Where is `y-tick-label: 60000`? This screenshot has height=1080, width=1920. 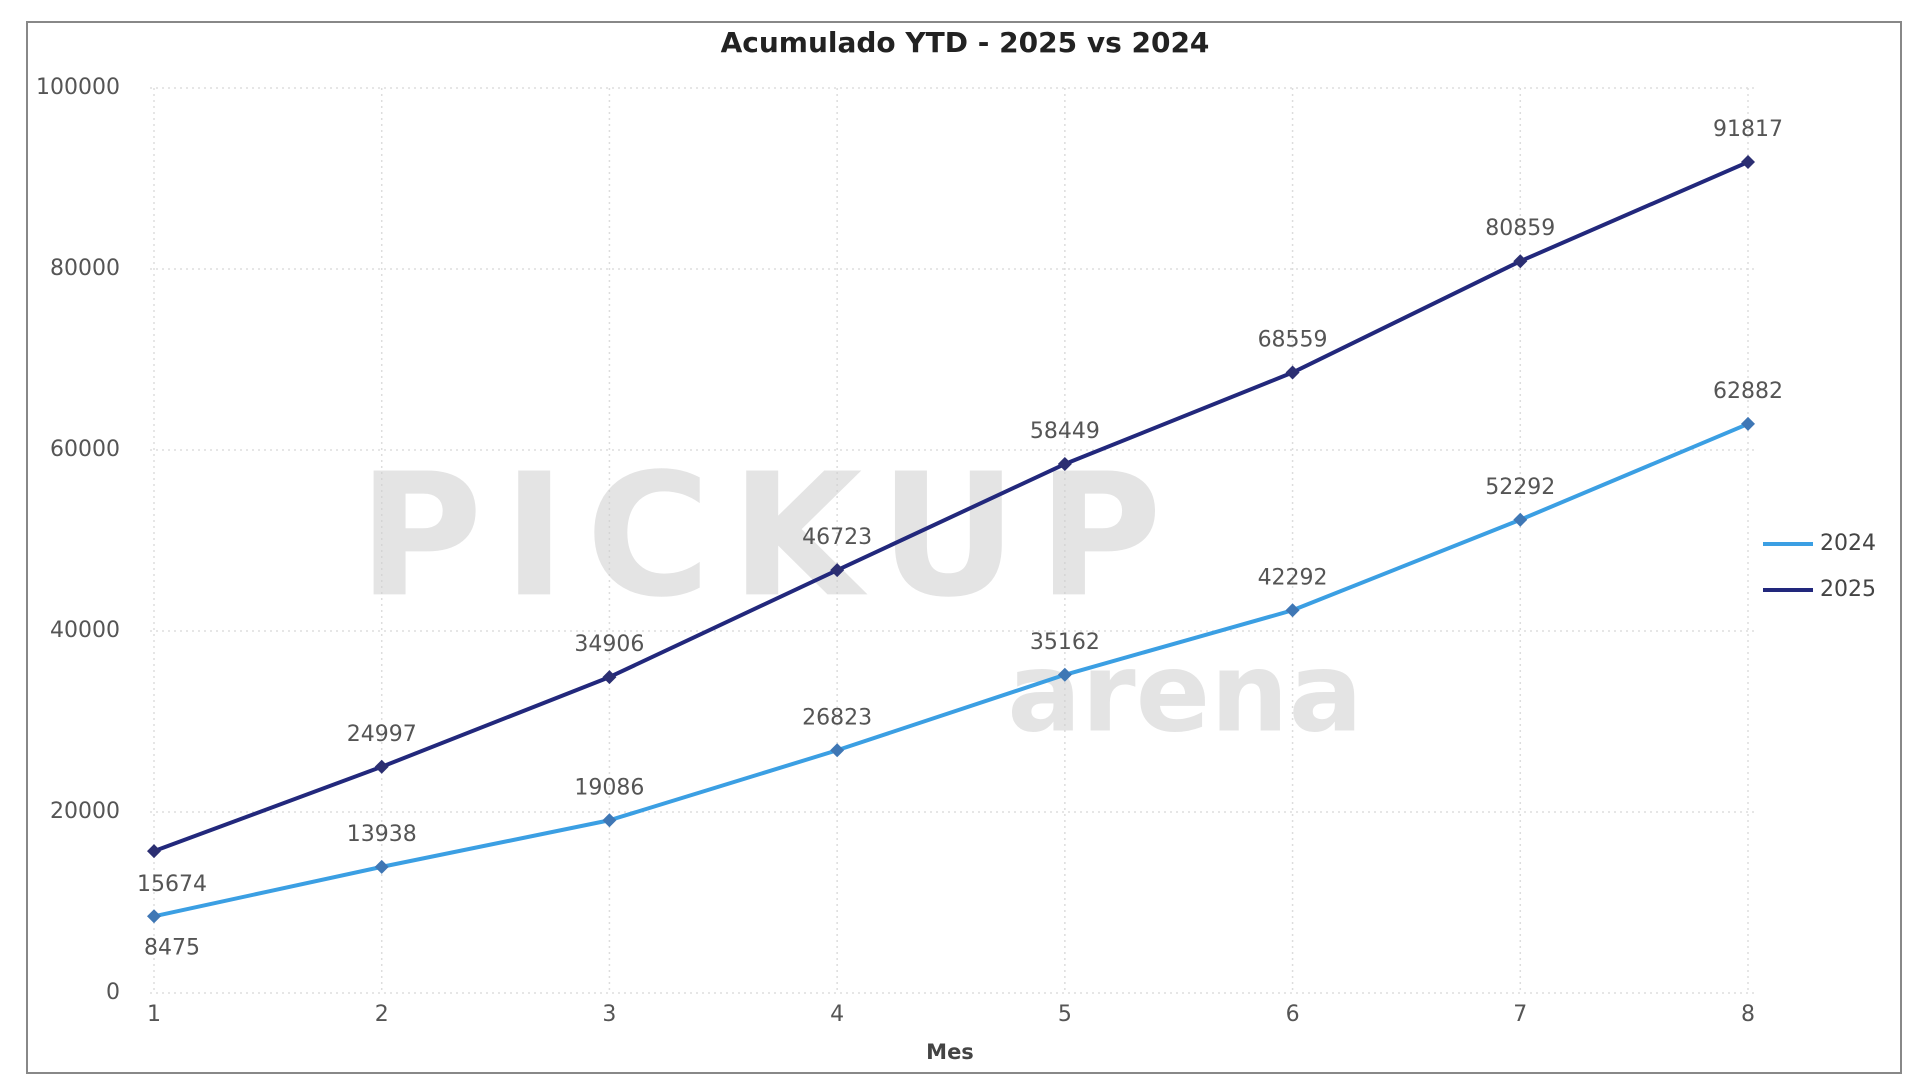 y-tick-label: 60000 is located at coordinates (85, 449).